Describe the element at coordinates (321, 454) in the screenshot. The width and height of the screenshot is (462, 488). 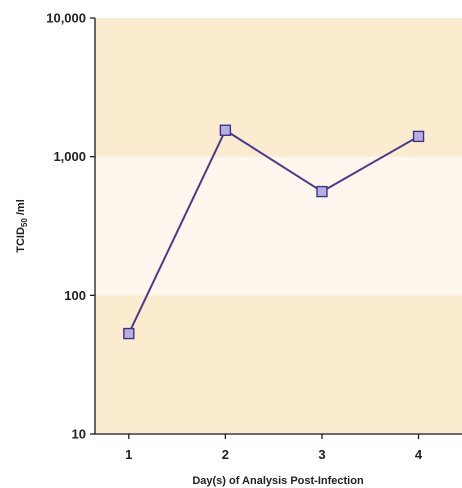
I see `x-tick-label-2: 3` at that location.